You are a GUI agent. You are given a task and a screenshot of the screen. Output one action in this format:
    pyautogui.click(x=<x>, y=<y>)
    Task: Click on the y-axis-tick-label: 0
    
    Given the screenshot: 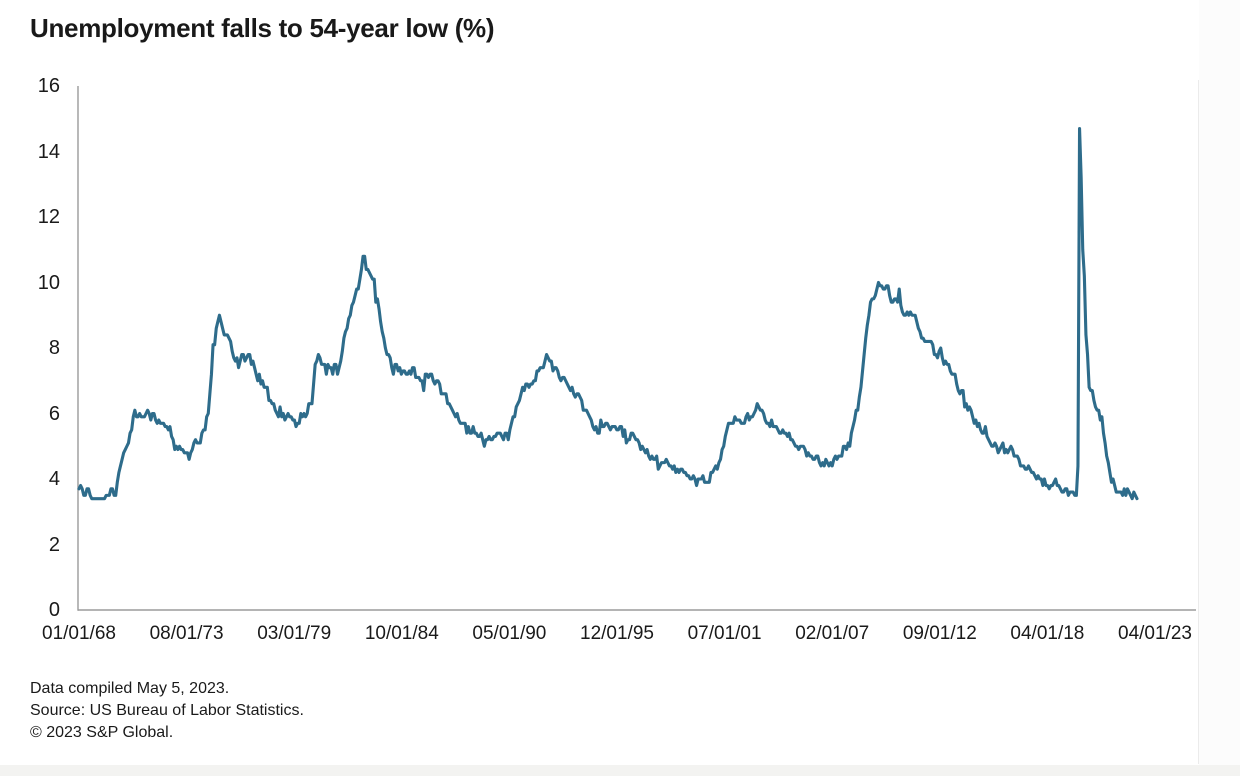 What is the action you would take?
    pyautogui.click(x=54, y=610)
    